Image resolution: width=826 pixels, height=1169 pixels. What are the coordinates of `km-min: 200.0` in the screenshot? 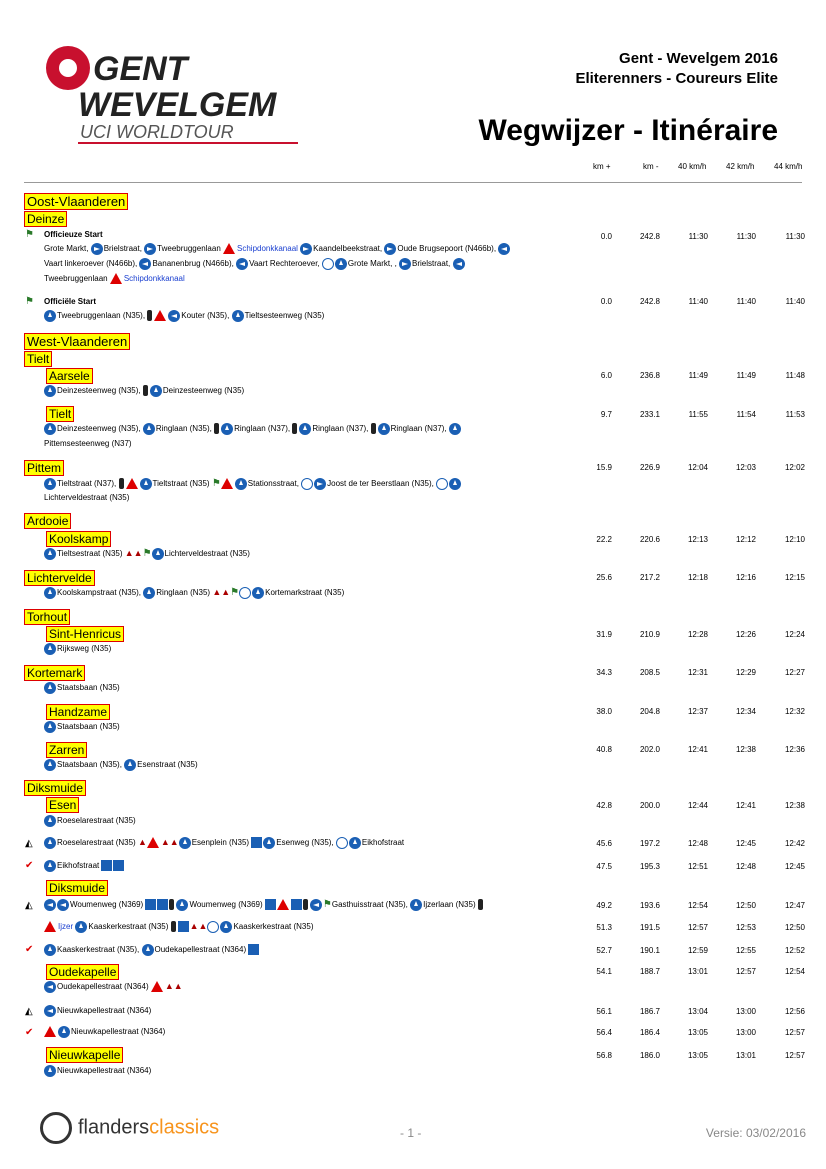 It's located at (649, 805).